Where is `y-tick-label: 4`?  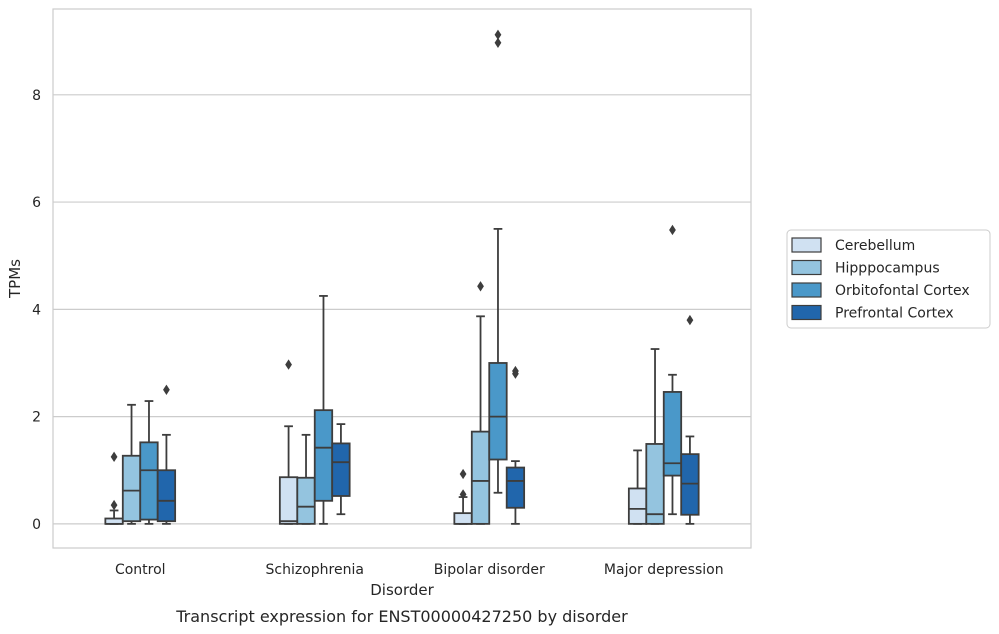 y-tick-label: 4 is located at coordinates (36, 310).